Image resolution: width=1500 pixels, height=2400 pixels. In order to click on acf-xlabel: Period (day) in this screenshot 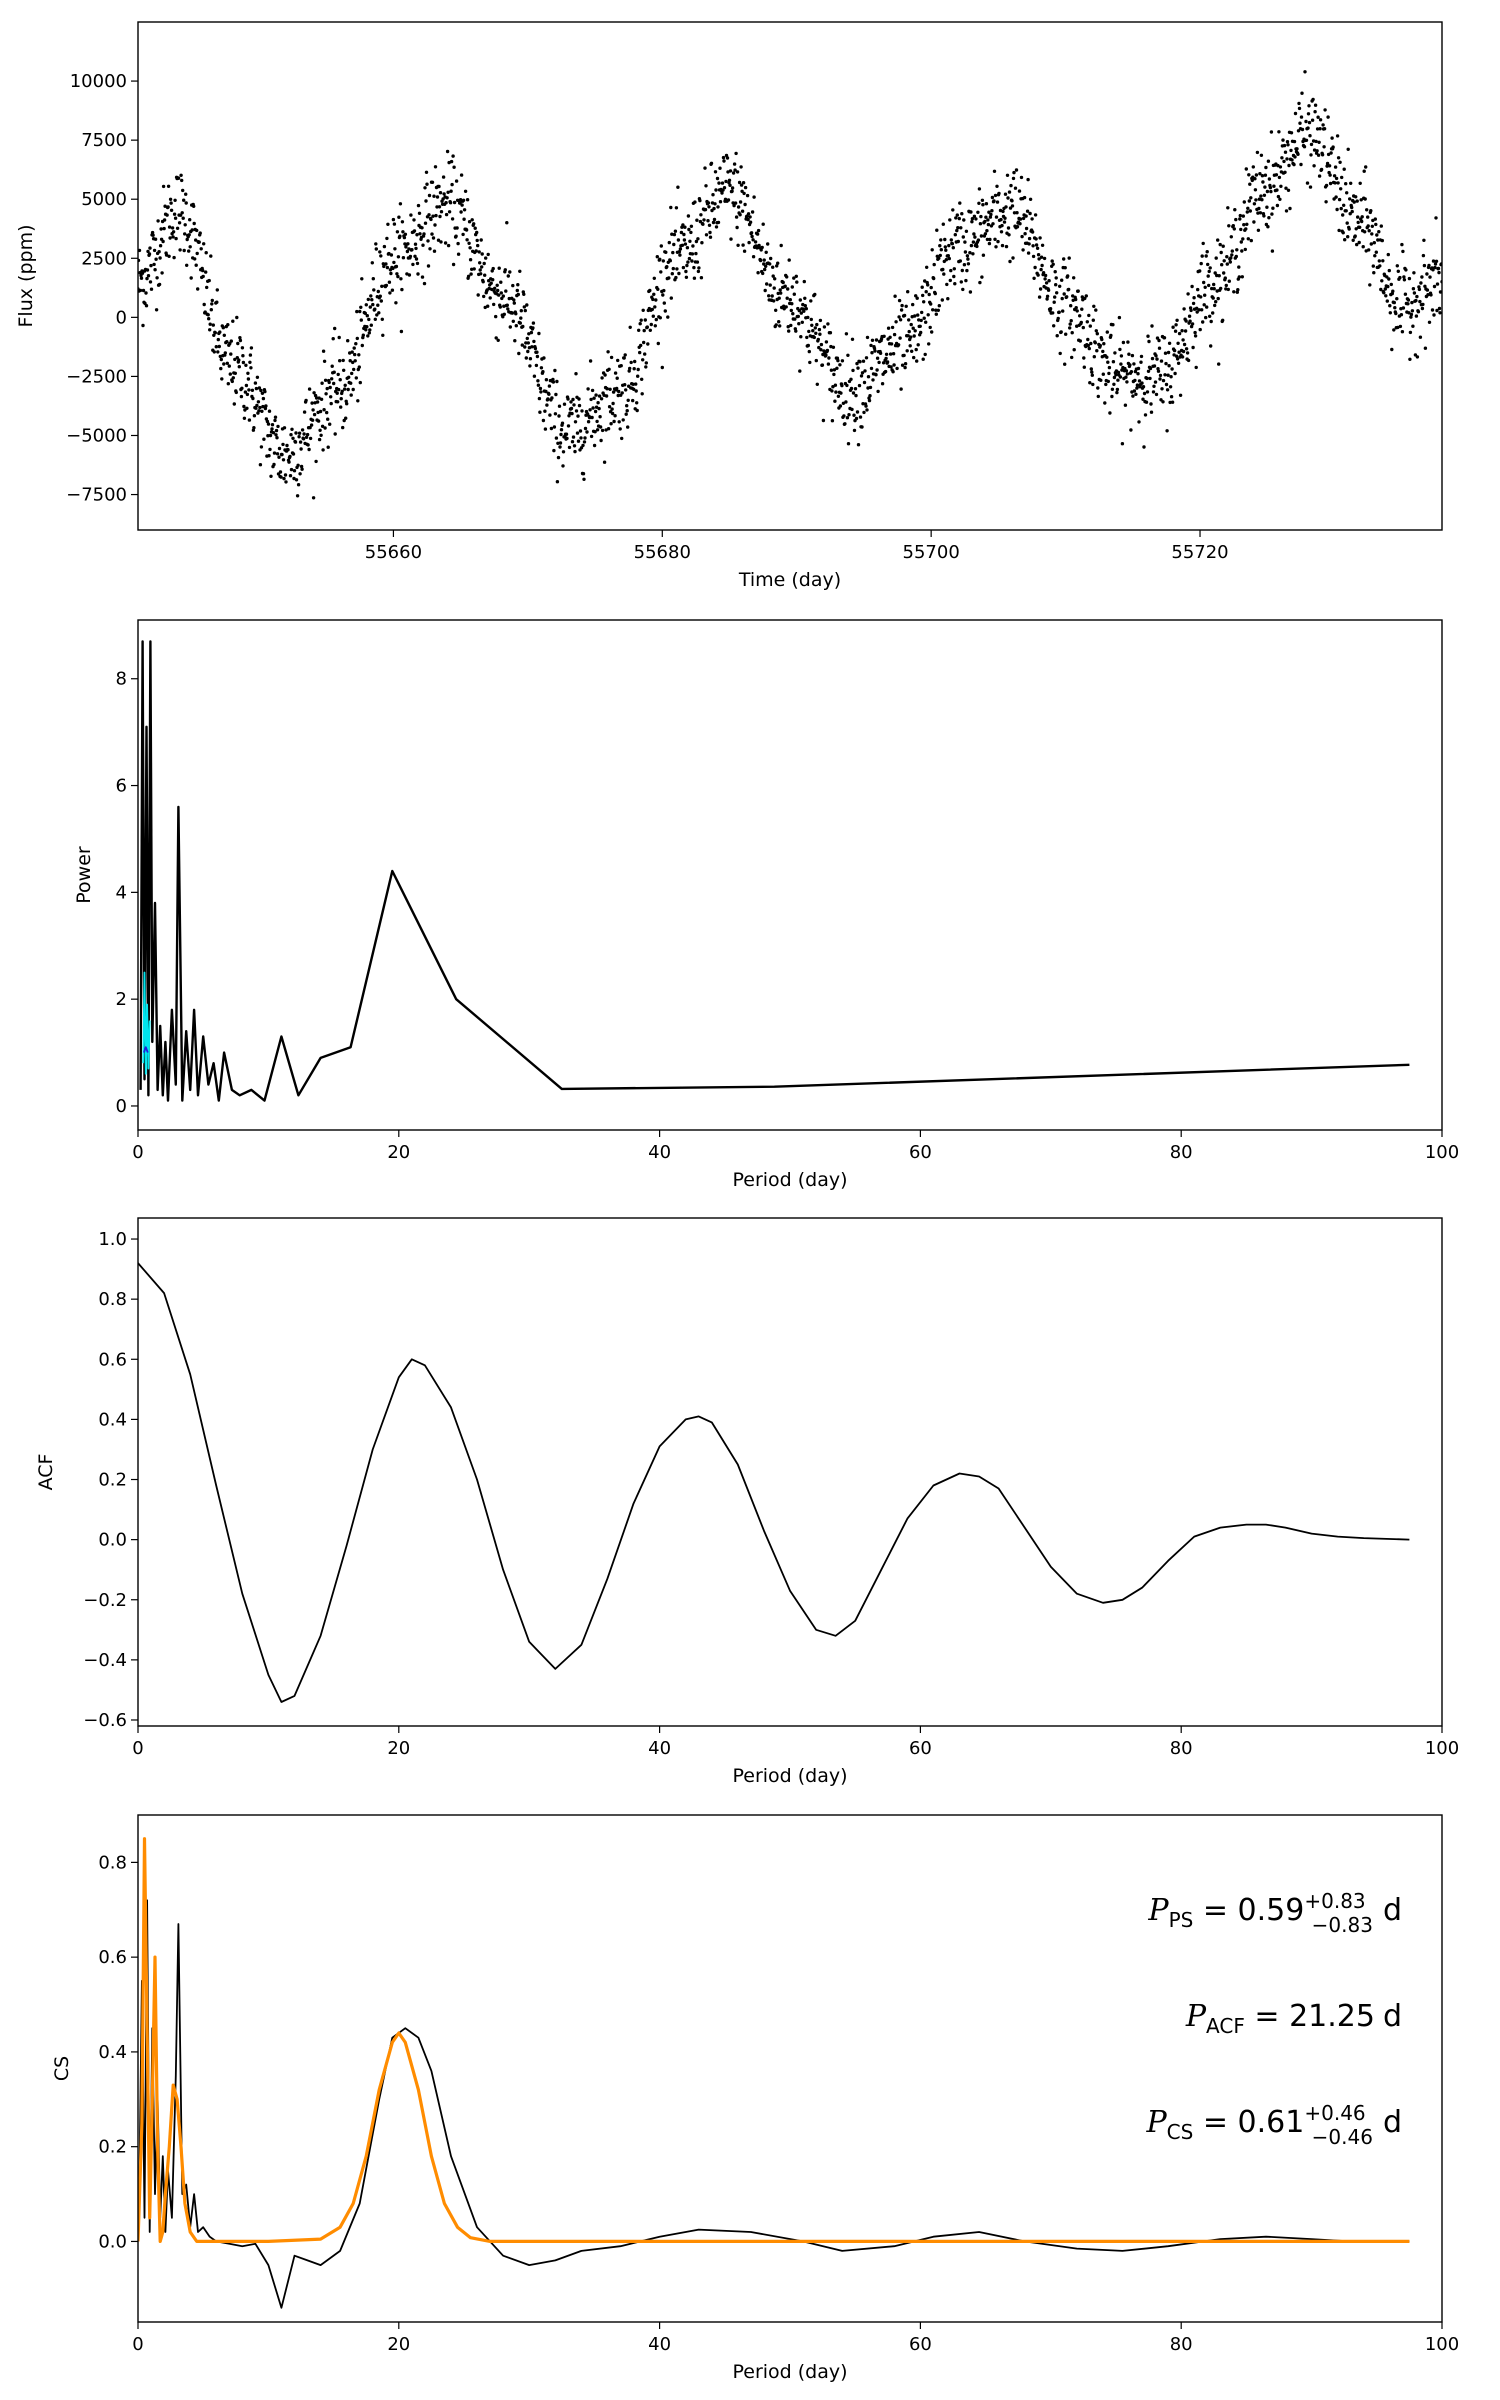, I will do `click(789, 1776)`.